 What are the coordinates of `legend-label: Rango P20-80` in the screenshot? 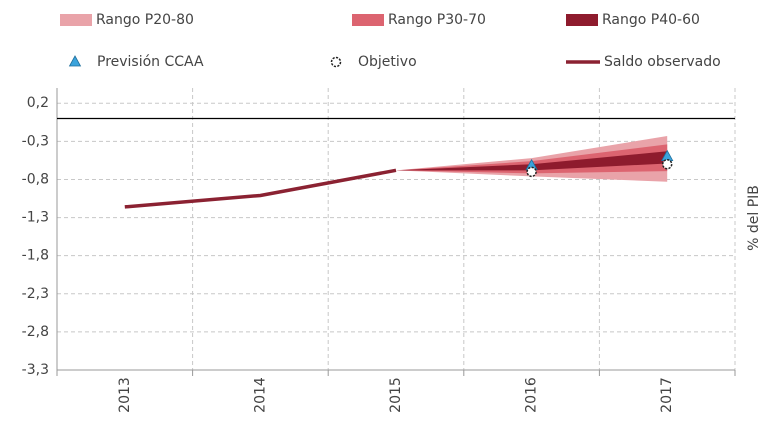 It's located at (145, 20).